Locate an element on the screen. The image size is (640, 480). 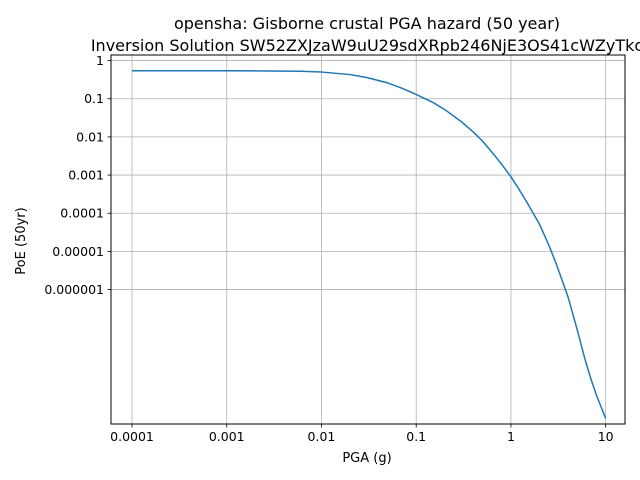
y-axis-ticks: 1 0.1 0.01 0.001 0.0001 0.00001 0.000001 is located at coordinates (77, 175).